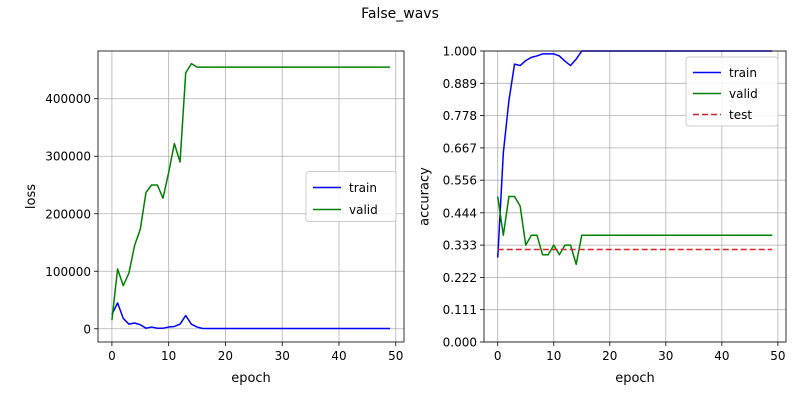 This screenshot has height=404, width=800. Describe the element at coordinates (460, 246) in the screenshot. I see `y-tick-label: 0.333` at that location.